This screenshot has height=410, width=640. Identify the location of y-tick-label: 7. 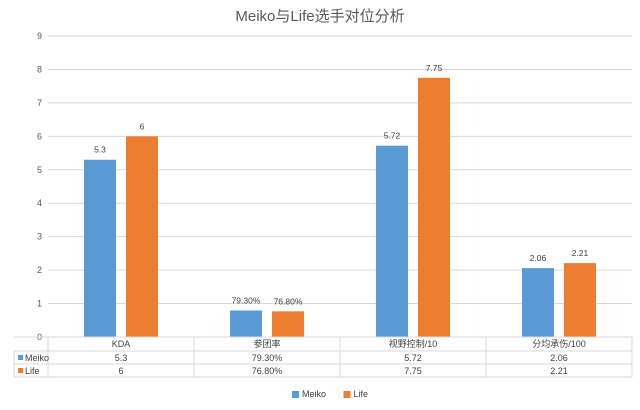
(39, 103).